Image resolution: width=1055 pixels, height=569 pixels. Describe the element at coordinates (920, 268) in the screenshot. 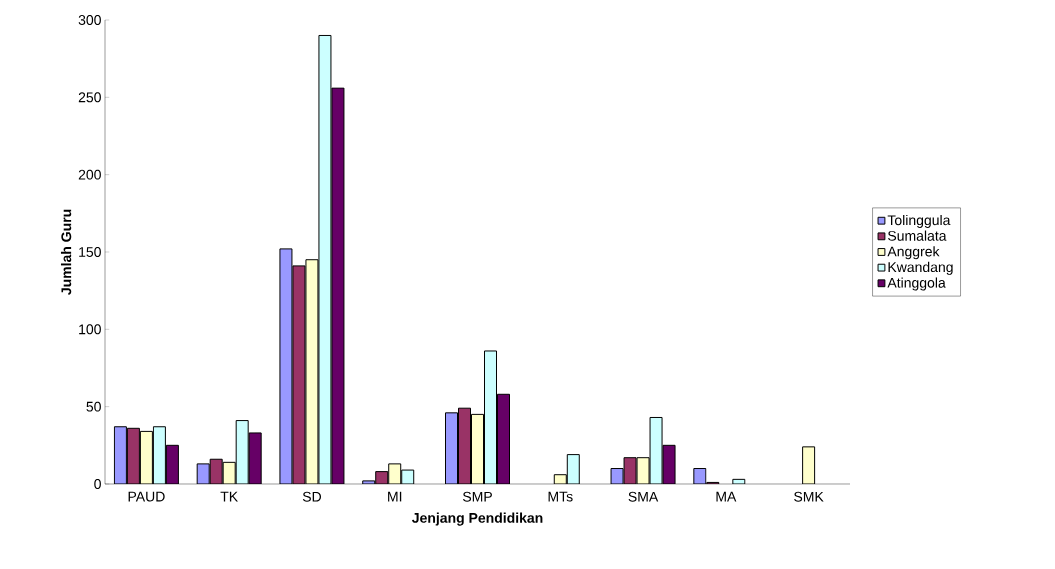

I see `legend-label: Kwandang` at that location.